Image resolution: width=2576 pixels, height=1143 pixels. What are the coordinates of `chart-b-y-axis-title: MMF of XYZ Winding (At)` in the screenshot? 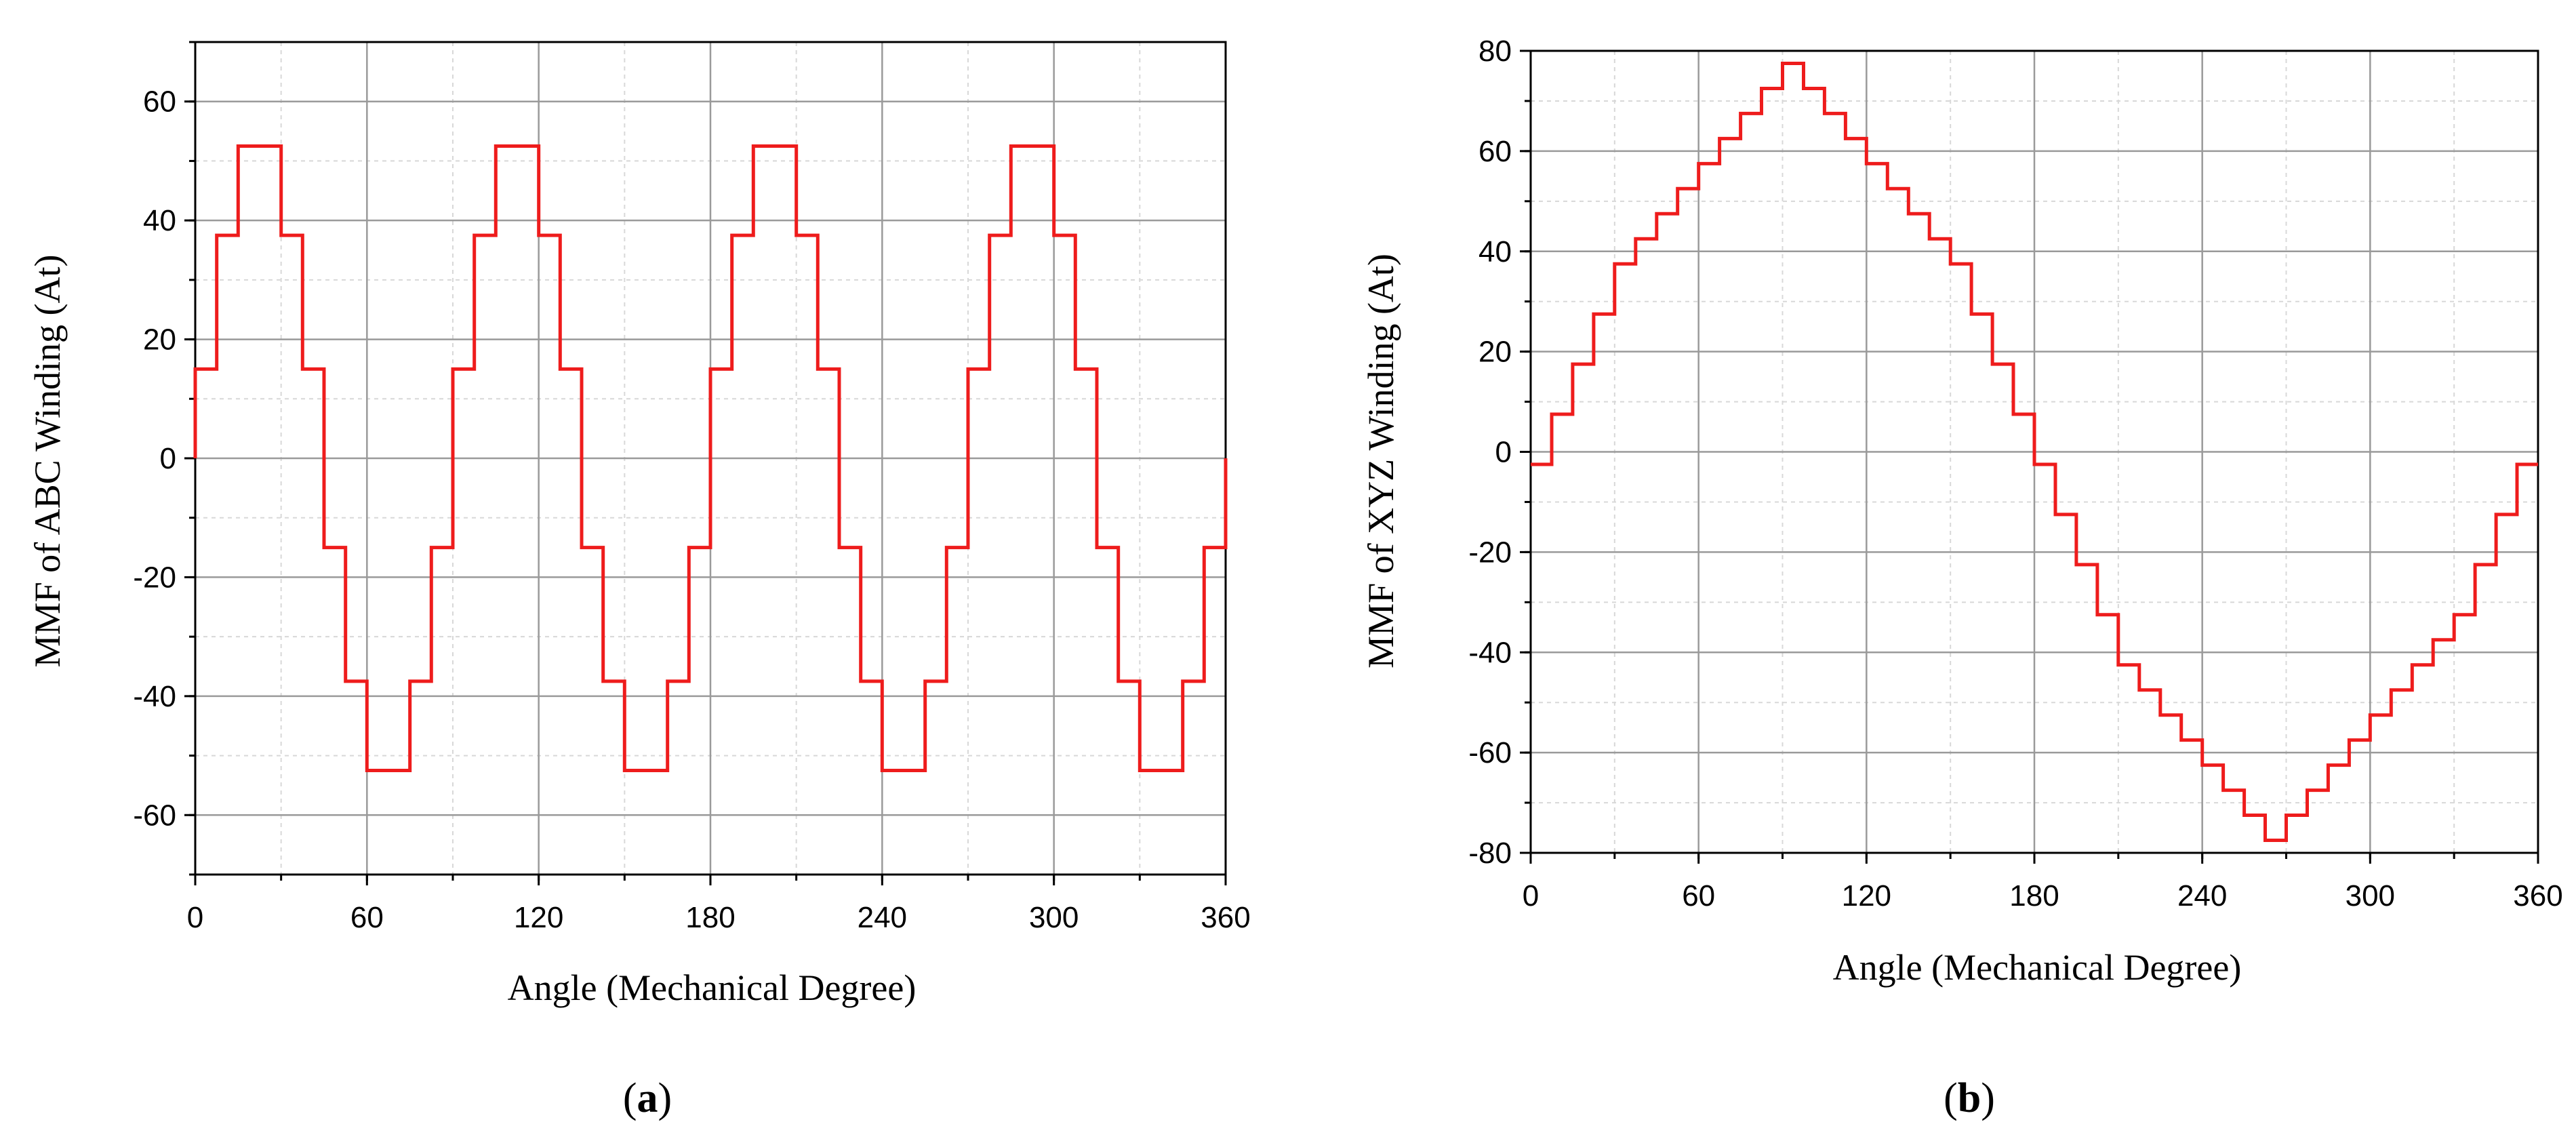 It's located at (1381, 461).